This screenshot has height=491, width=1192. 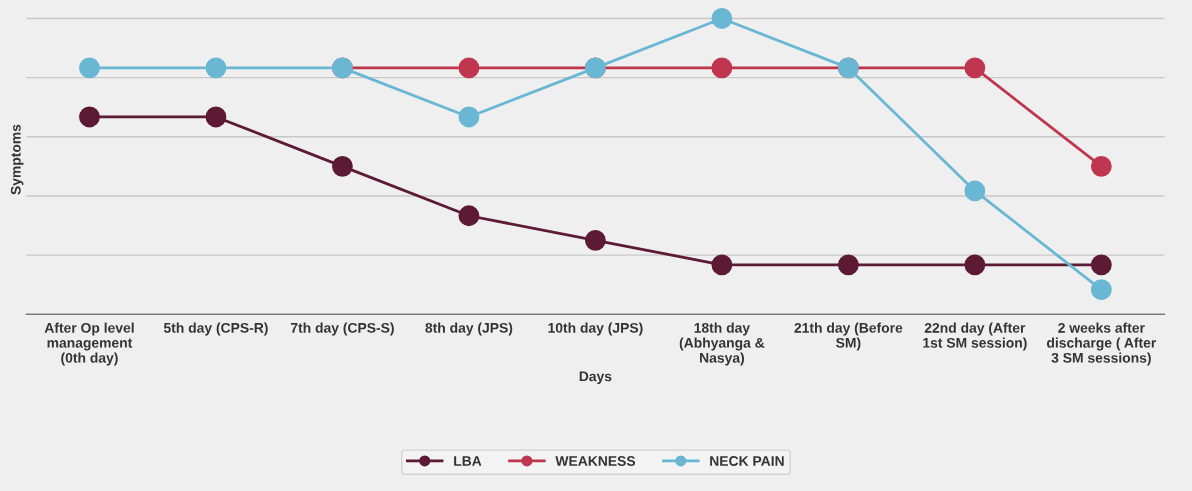 I want to click on x-tick-label: After Op level management (0th day), so click(x=89, y=344).